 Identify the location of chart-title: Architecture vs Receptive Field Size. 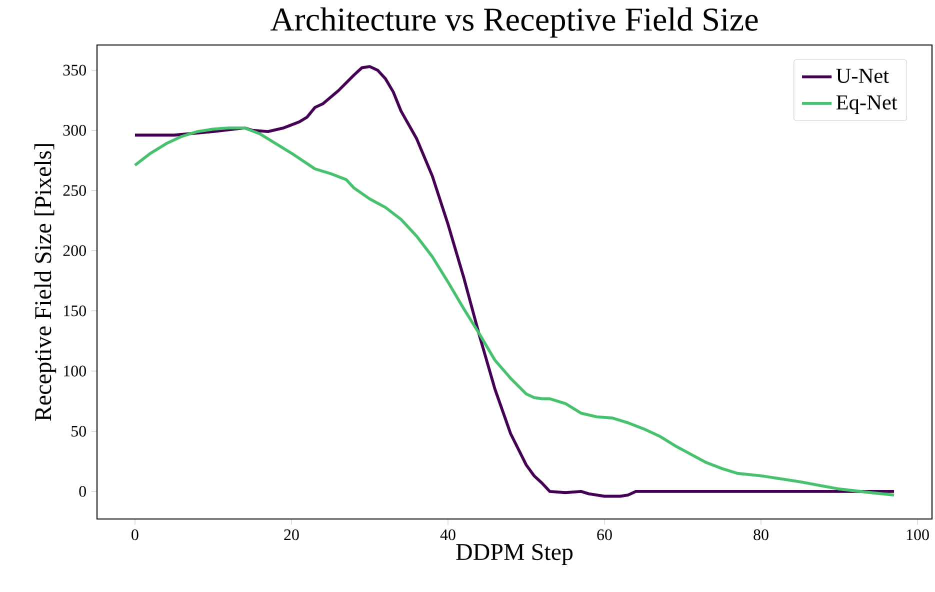
(514, 22).